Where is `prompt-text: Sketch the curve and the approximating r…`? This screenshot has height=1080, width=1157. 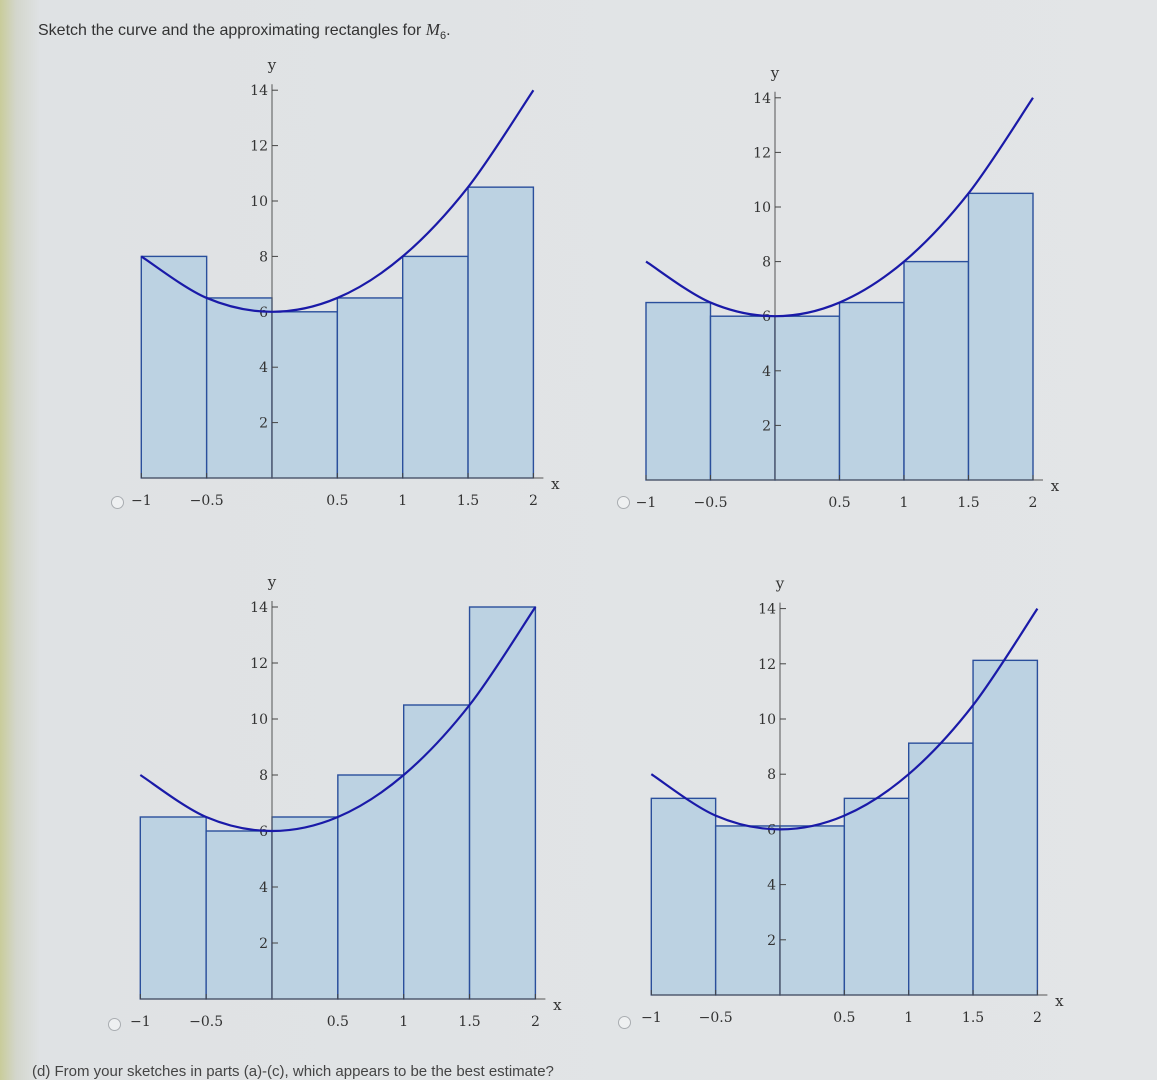 prompt-text: Sketch the curve and the approximating r… is located at coordinates (232, 30).